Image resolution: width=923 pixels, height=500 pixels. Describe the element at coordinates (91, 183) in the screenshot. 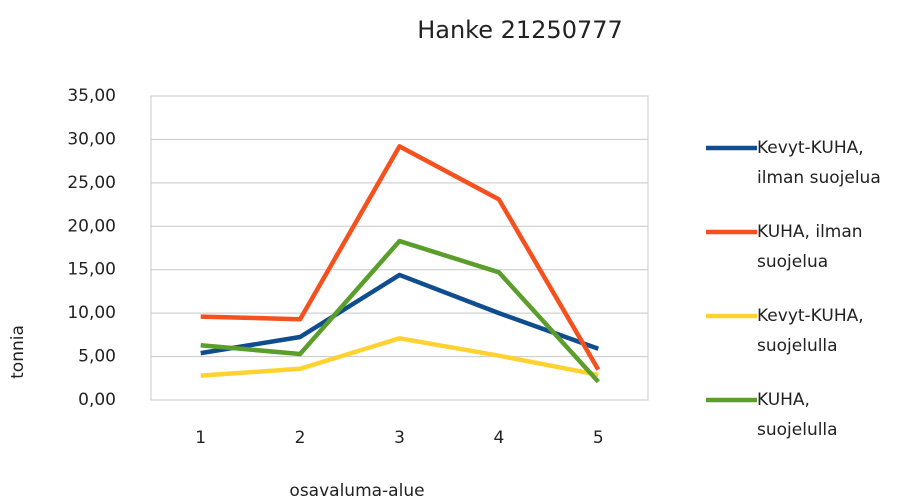

I see `y-tick-label: 25,00` at that location.